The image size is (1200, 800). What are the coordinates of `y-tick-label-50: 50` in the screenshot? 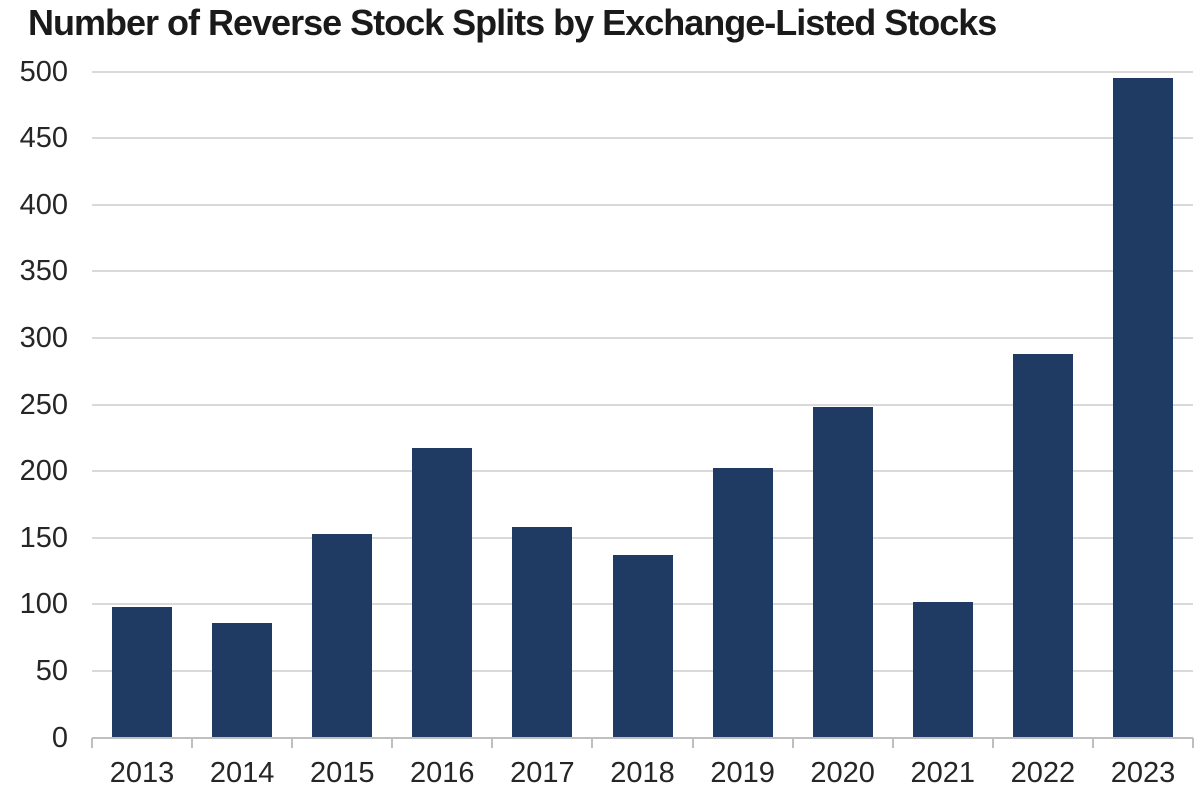 It's located at (51, 670).